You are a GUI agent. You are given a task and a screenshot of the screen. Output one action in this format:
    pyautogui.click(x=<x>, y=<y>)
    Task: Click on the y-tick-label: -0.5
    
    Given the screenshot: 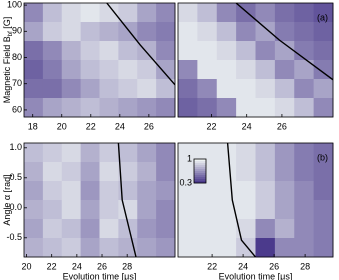 What is the action you would take?
    pyautogui.click(x=14, y=237)
    